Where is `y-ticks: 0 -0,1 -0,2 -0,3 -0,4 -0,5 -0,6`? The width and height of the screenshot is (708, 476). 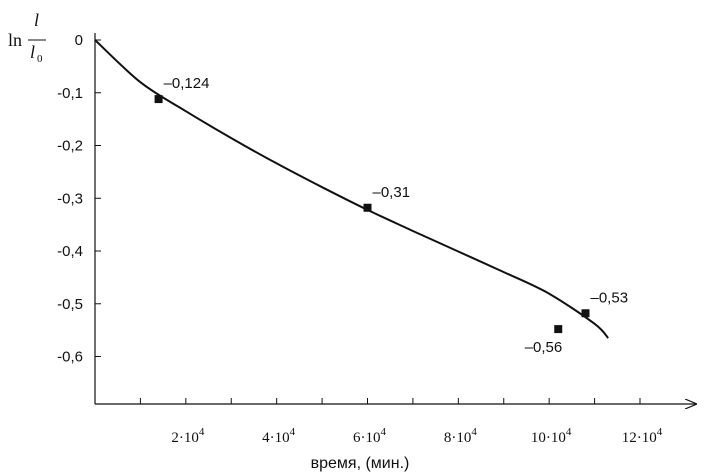 y-ticks: 0 -0,1 -0,2 -0,3 -0,4 -0,5 -0,6 is located at coordinates (79, 199).